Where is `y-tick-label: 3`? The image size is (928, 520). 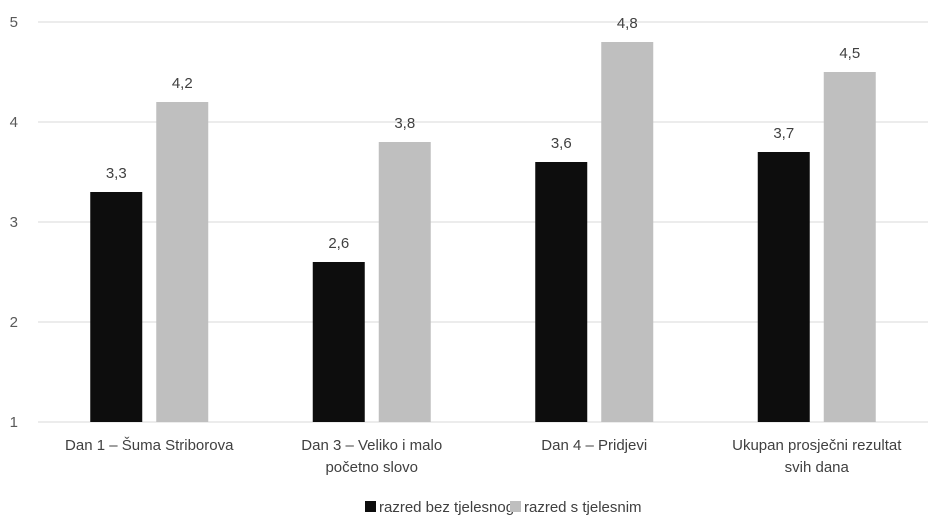
y-tick-label: 3 is located at coordinates (14, 222).